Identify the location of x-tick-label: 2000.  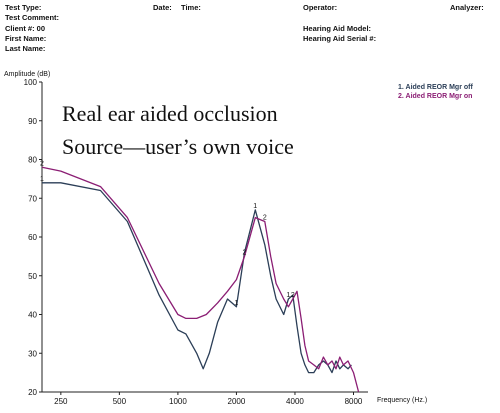
(237, 401).